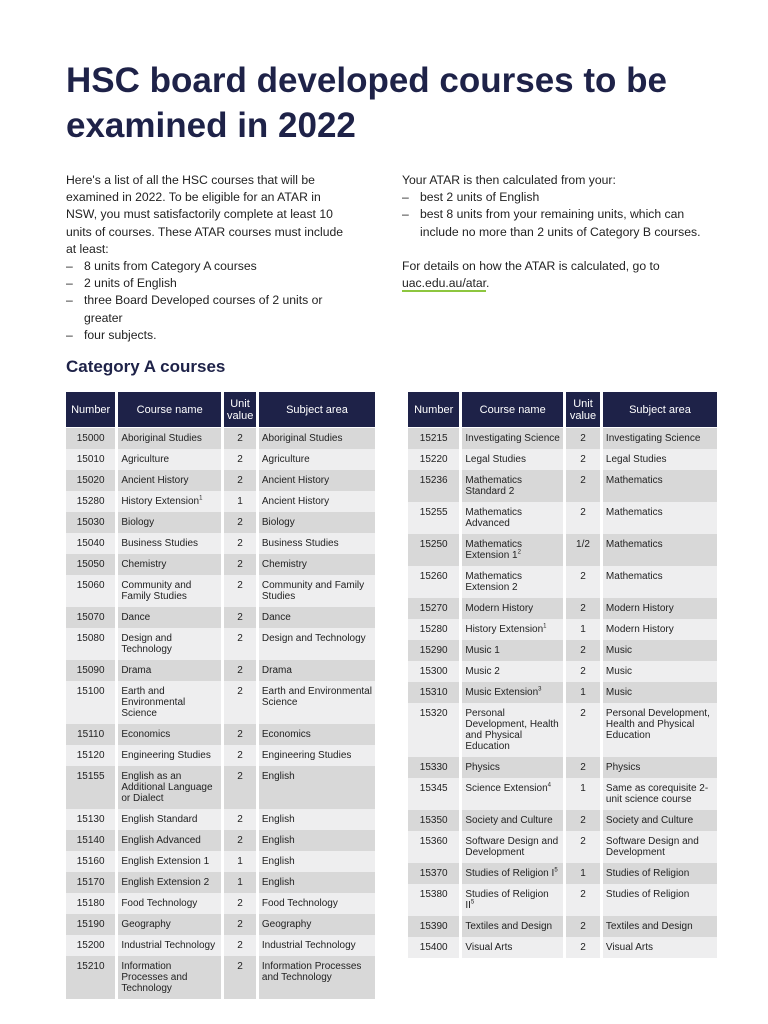 This screenshot has width=768, height=1024. I want to click on header-subject-area: Subject area, so click(316, 410).